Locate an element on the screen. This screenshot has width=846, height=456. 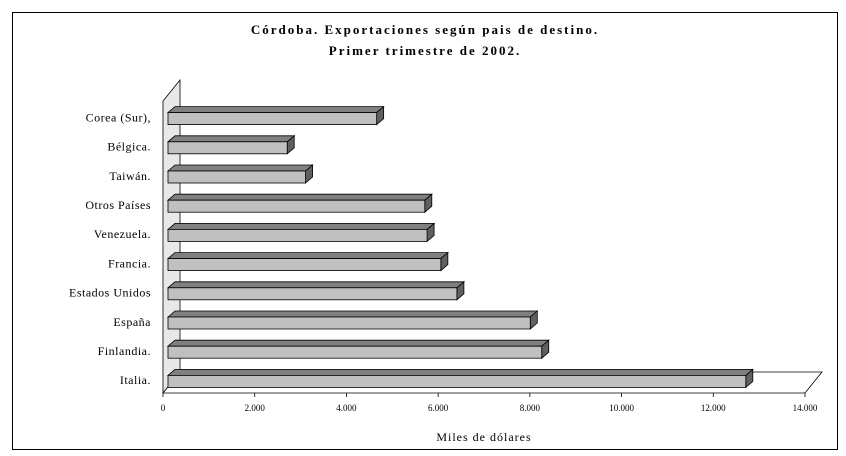
x-tick-label: 2.000 is located at coordinates (255, 408).